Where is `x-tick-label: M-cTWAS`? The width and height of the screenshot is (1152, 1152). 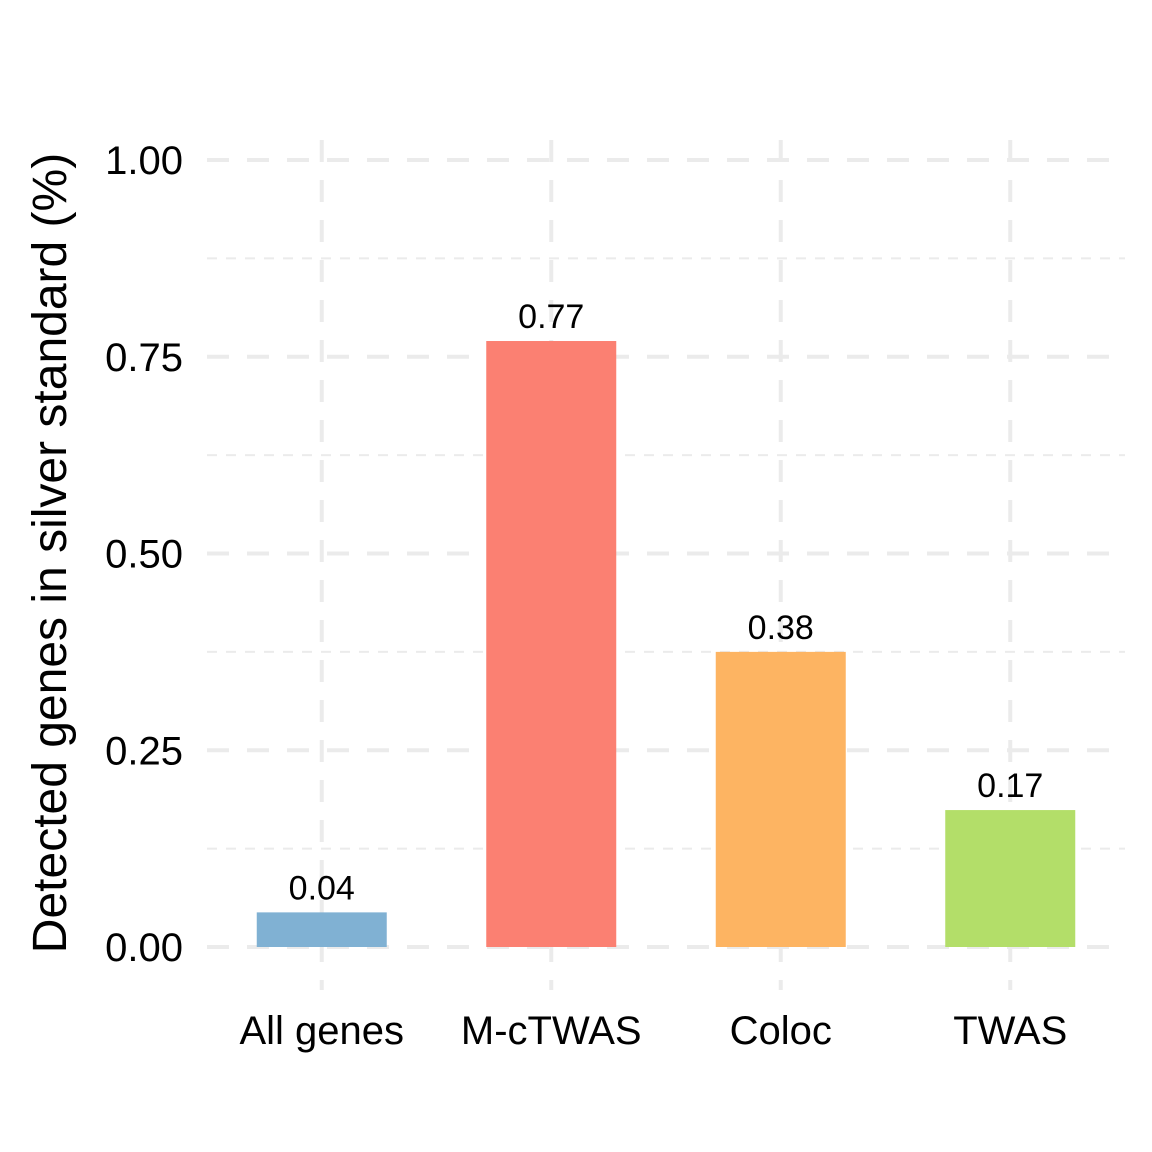 x-tick-label: M-cTWAS is located at coordinates (551, 1031).